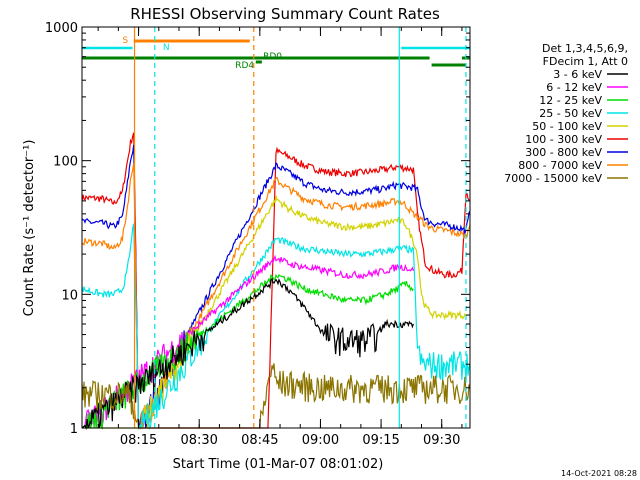  Describe the element at coordinates (380, 440) in the screenshot. I see `x-tick-label: 09:15` at that location.